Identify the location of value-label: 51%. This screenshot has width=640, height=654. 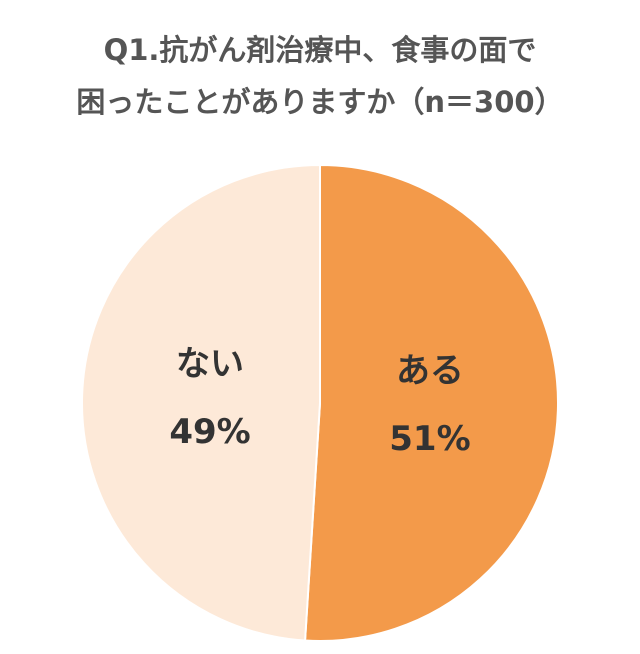
(429, 439).